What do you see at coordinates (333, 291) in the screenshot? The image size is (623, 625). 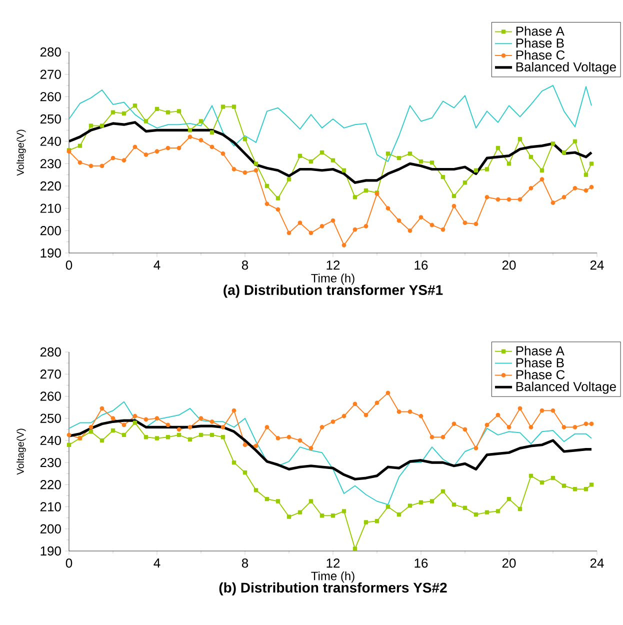 I see `text: (a) Distribution transformer YS#1` at bounding box center [333, 291].